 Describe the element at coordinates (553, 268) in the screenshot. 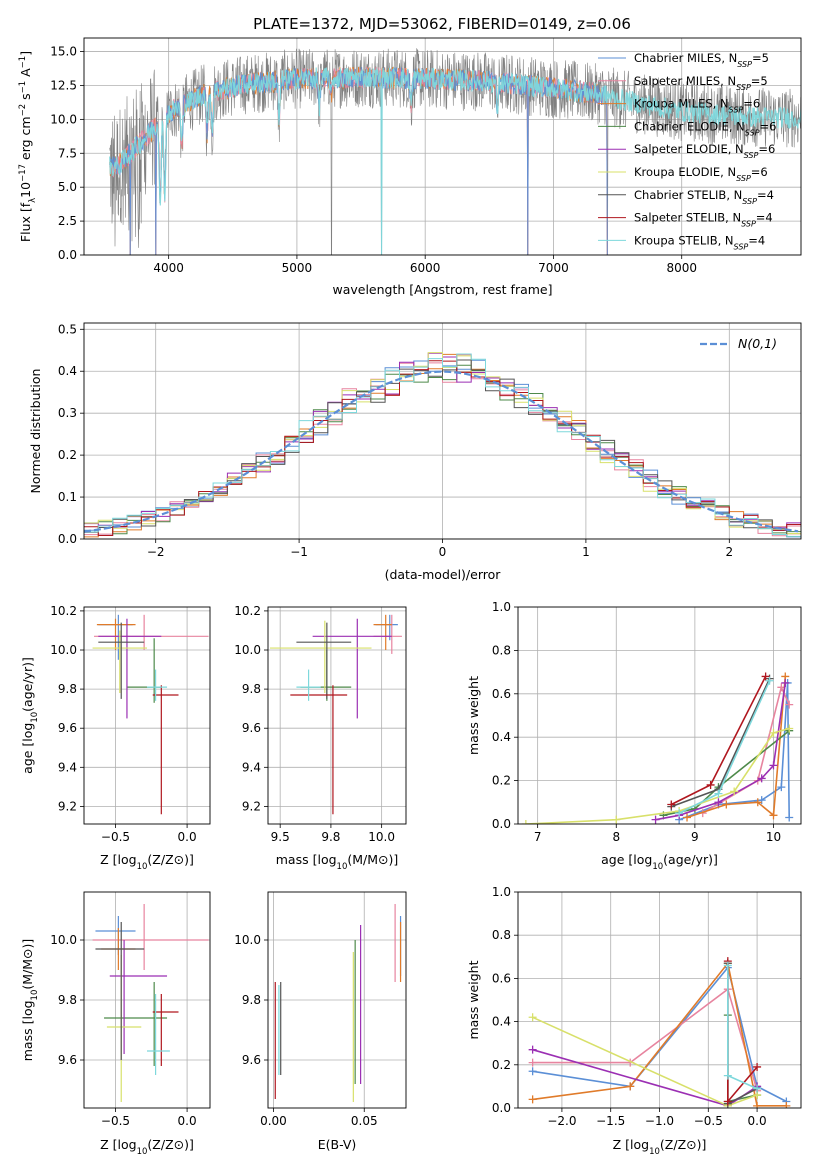

I see `spectrum-xtick-label: 7000` at that location.